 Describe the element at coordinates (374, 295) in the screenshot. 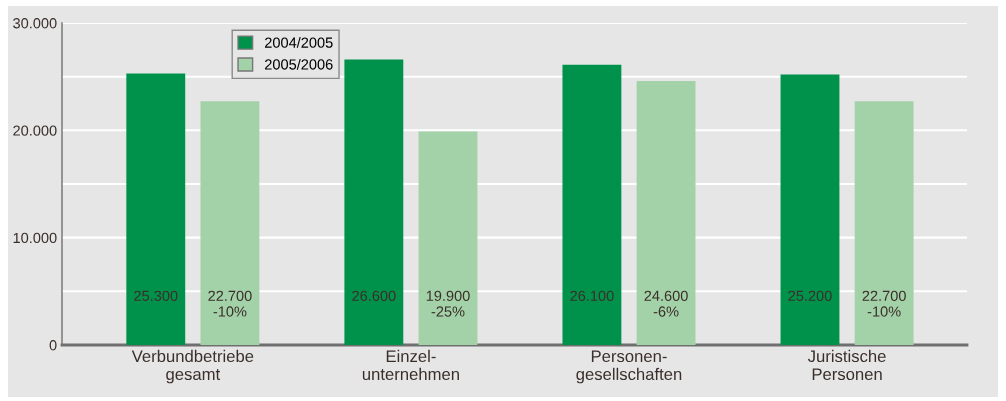

I see `data-label: 26.600` at that location.